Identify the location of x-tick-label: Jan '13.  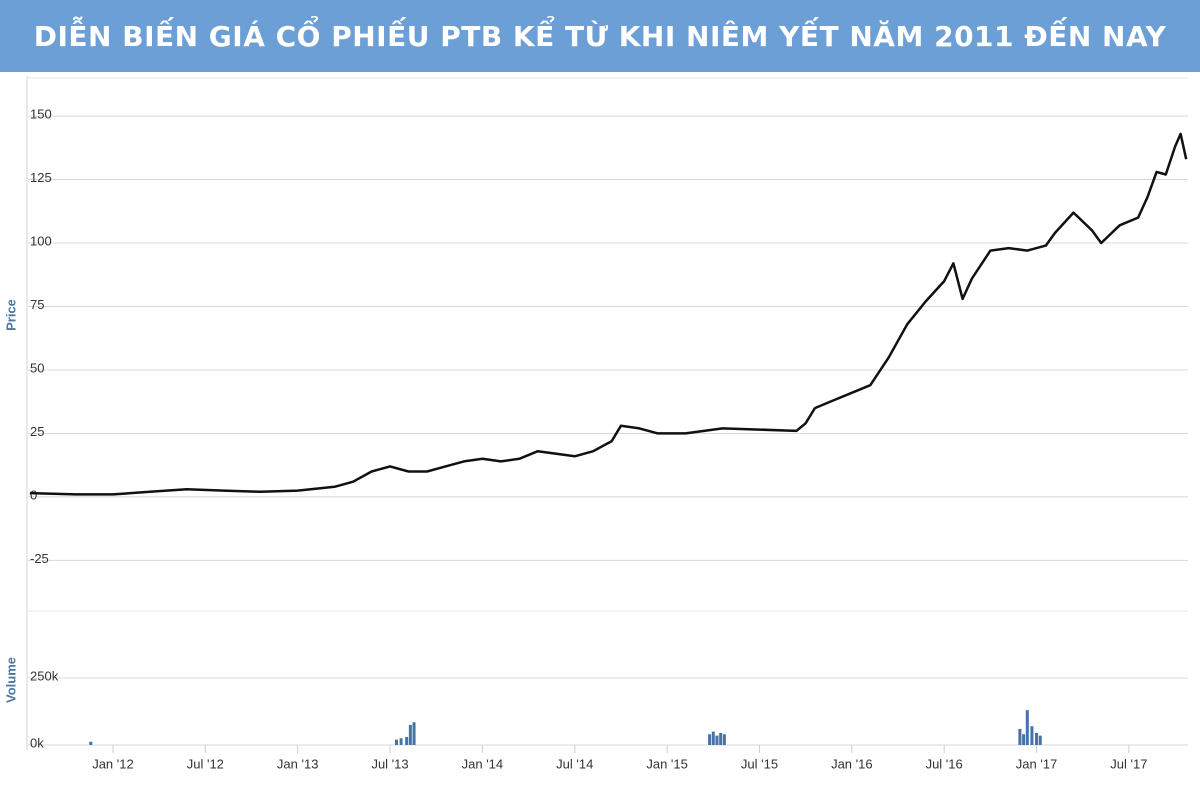
(298, 763).